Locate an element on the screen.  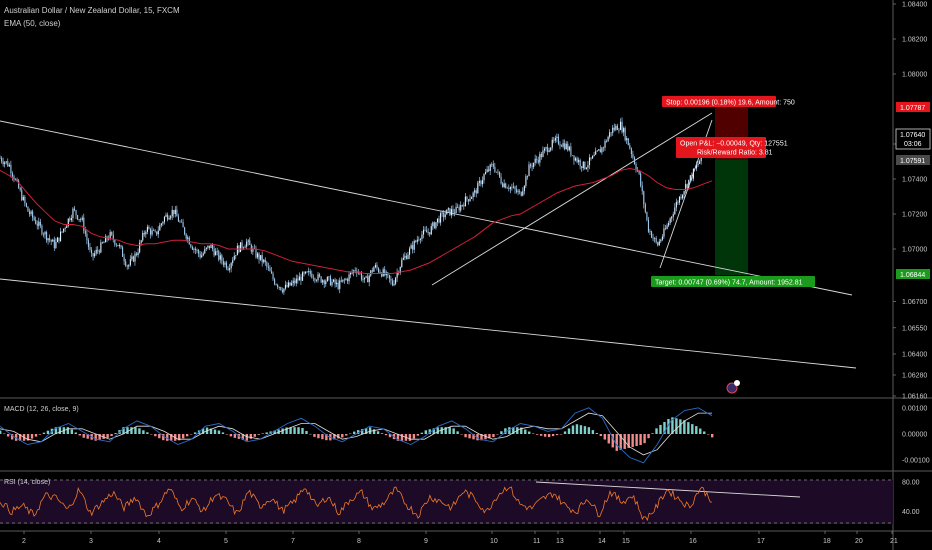
macd-title: MACD (12, 26, close, 9) is located at coordinates (41, 409).